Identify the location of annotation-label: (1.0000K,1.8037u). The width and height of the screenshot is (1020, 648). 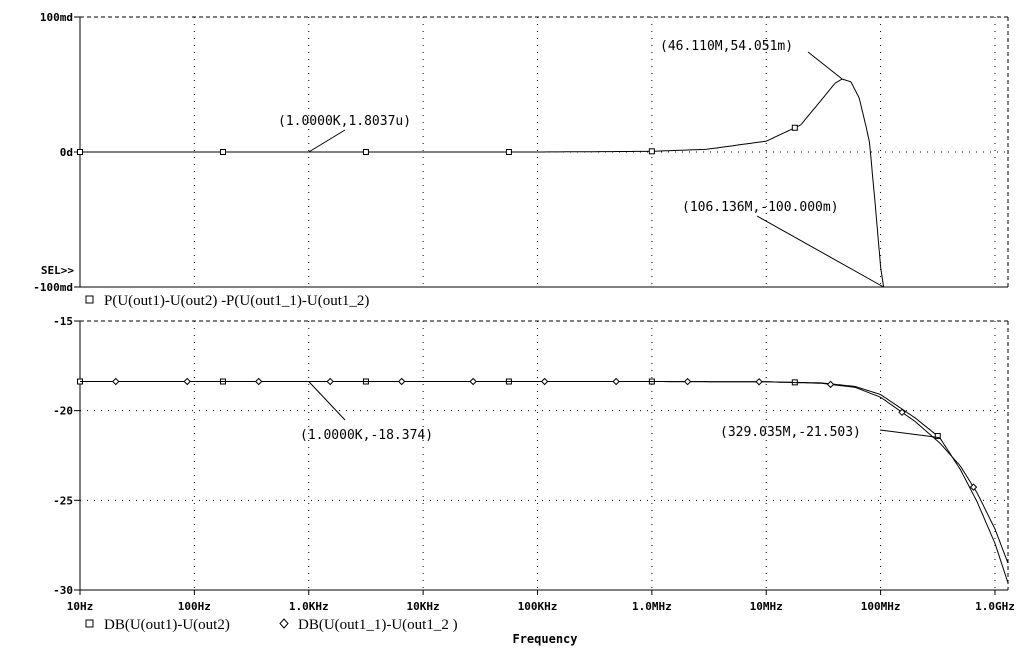
(344, 121).